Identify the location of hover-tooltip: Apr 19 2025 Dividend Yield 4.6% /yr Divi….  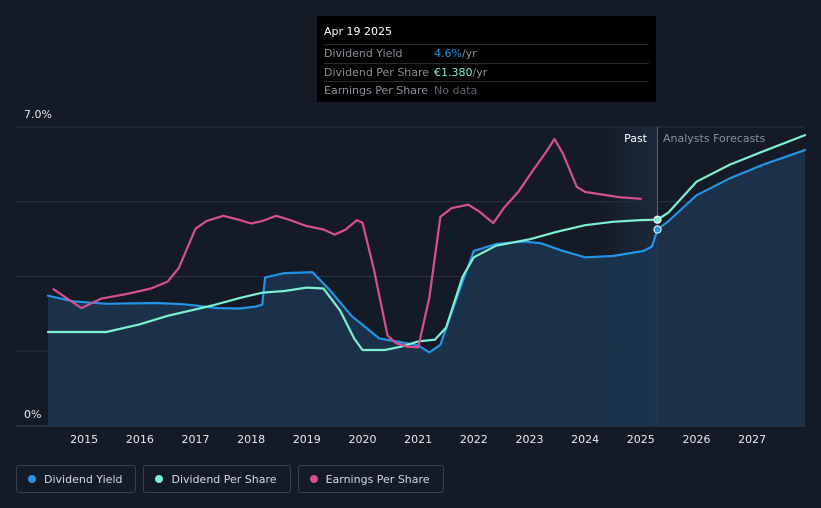
(486, 59).